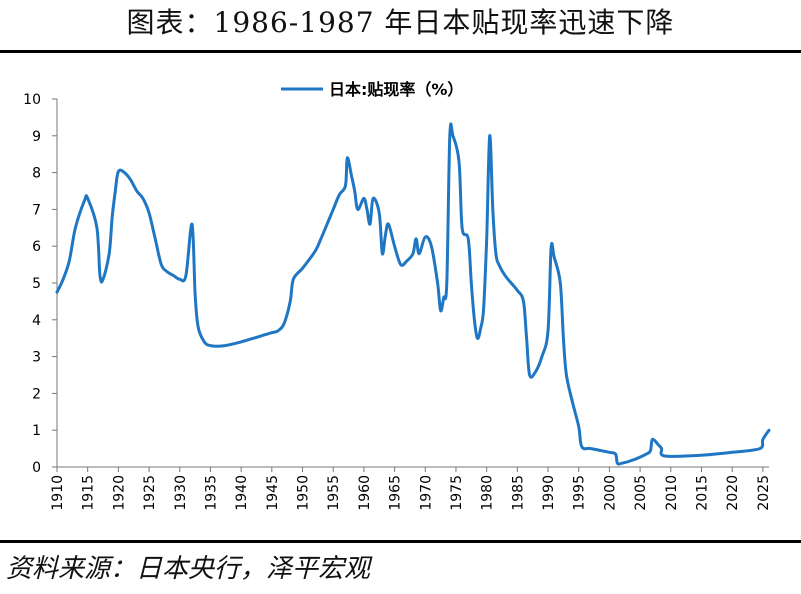 This screenshot has height=594, width=801. I want to click on x-tick-label: 1980, so click(488, 493).